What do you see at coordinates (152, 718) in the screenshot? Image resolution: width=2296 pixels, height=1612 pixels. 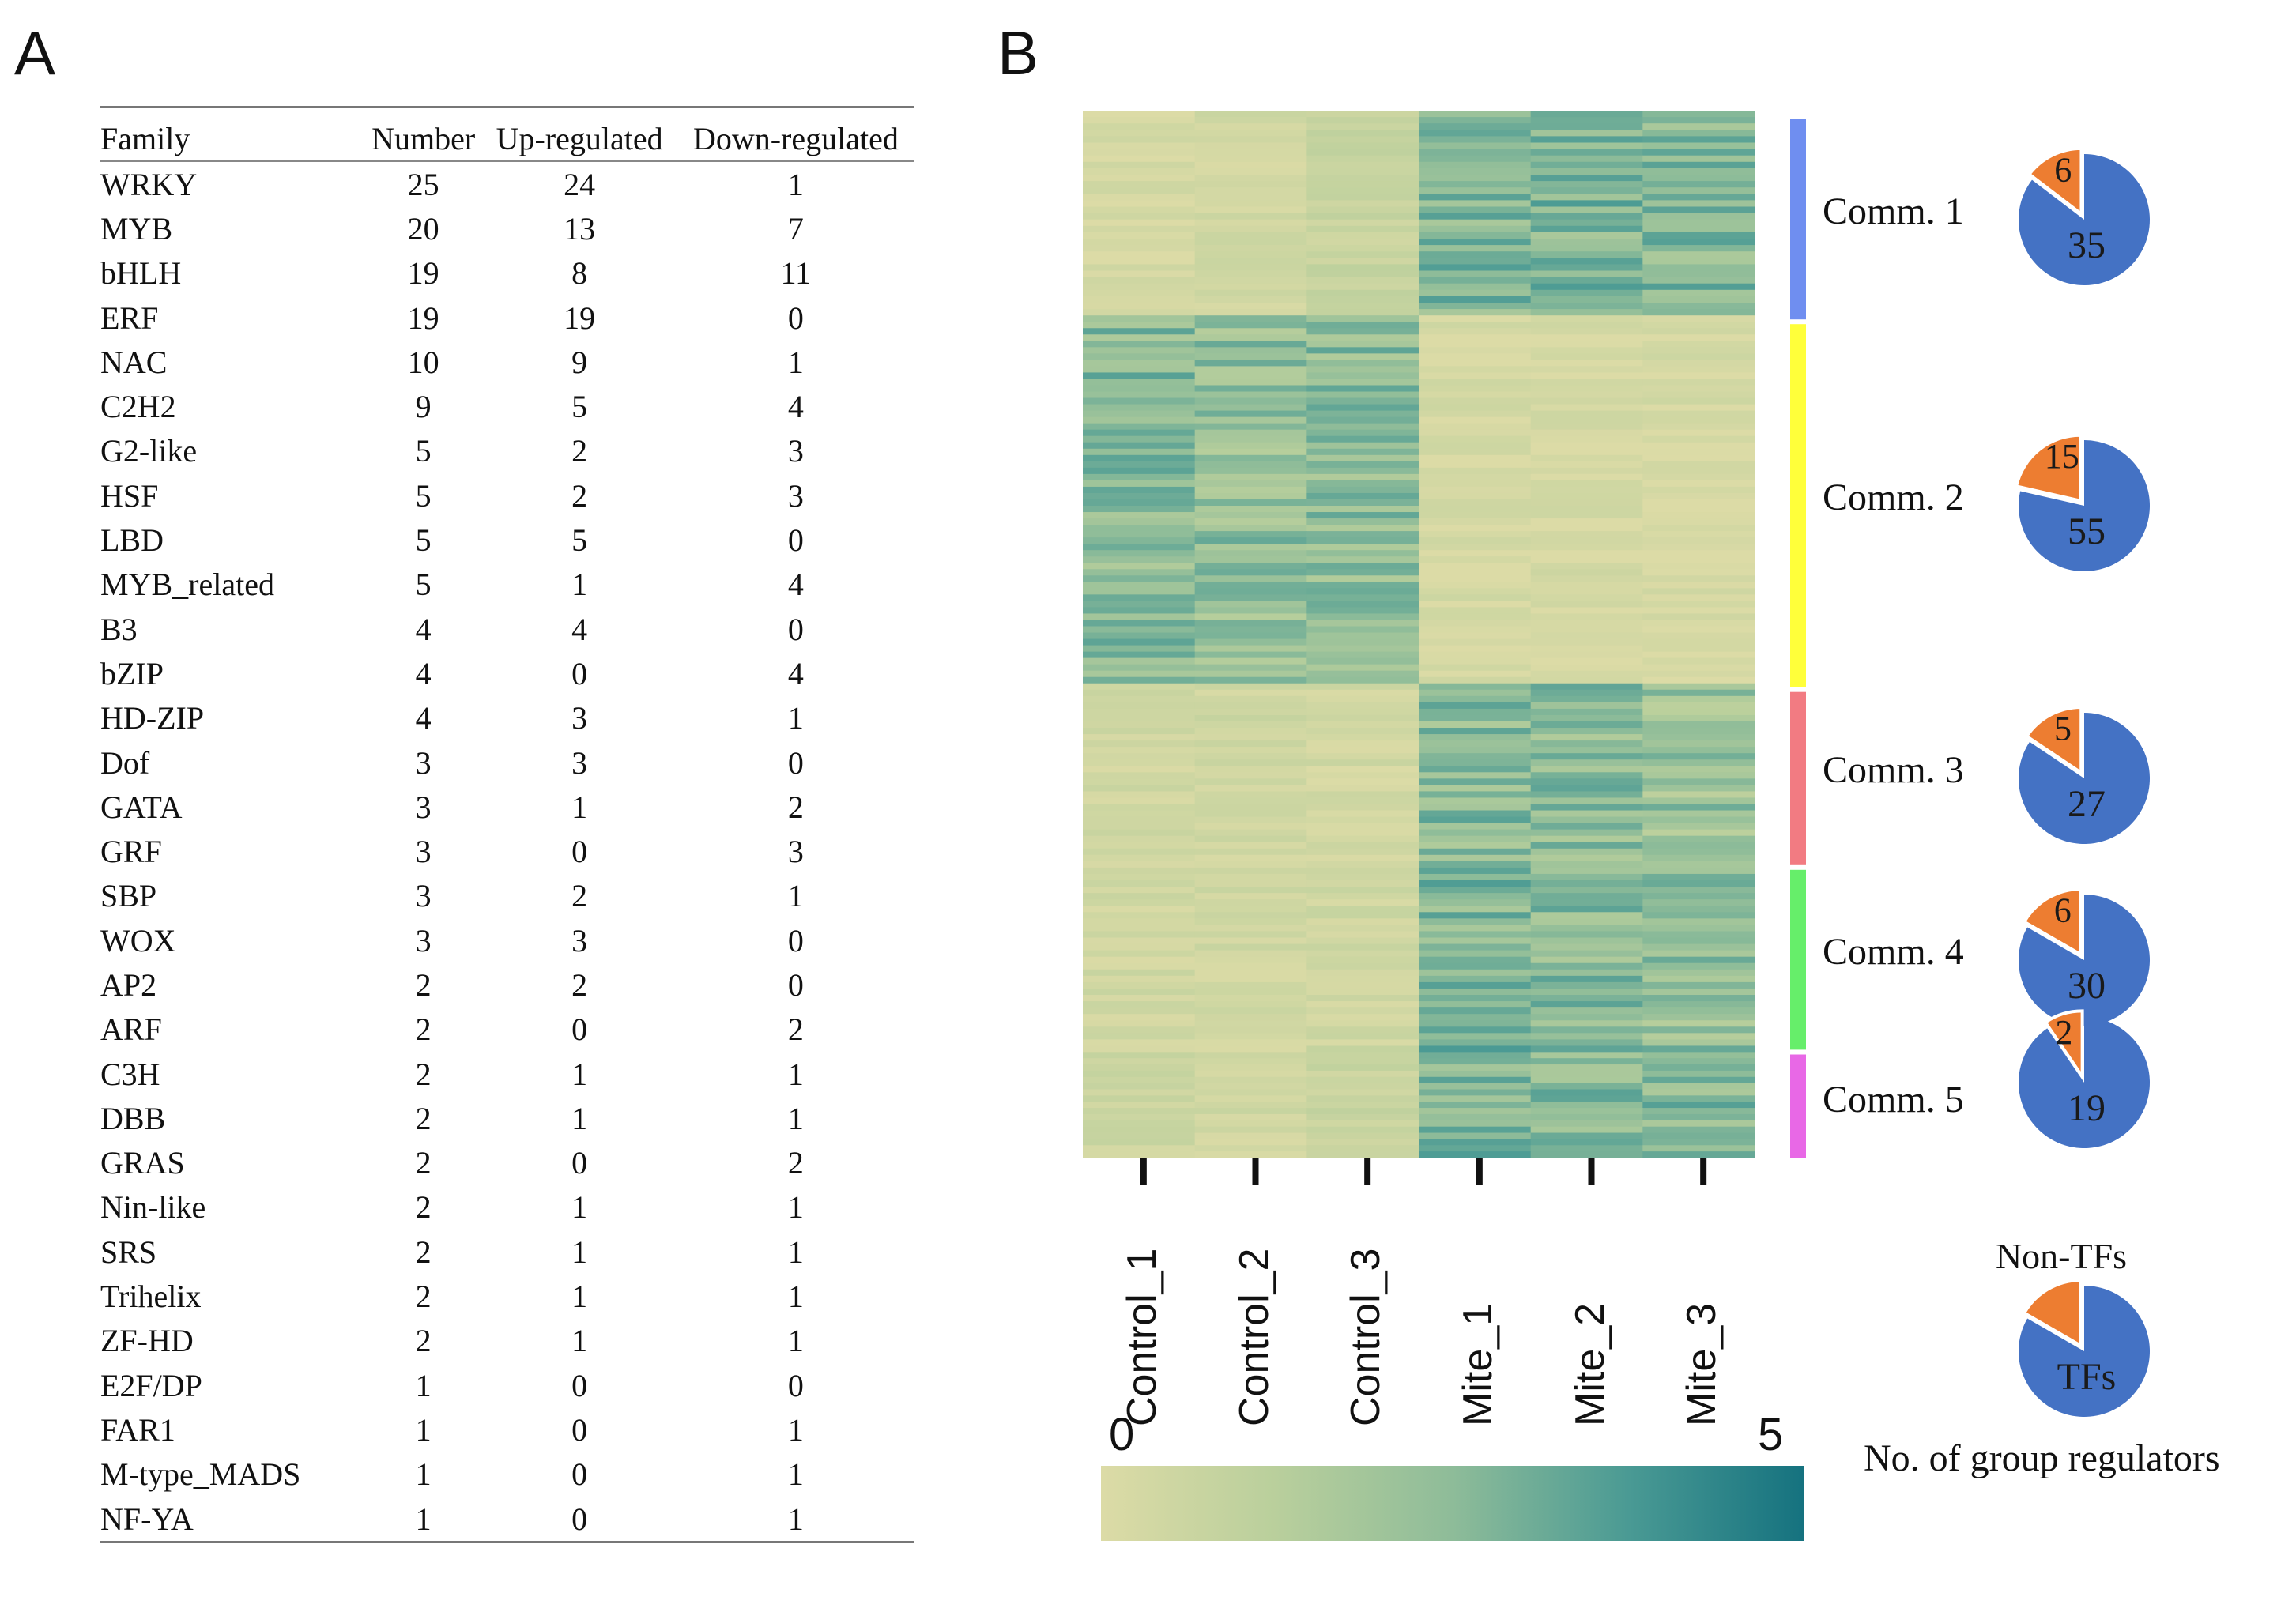 I see `cell-family: HD-ZIP` at bounding box center [152, 718].